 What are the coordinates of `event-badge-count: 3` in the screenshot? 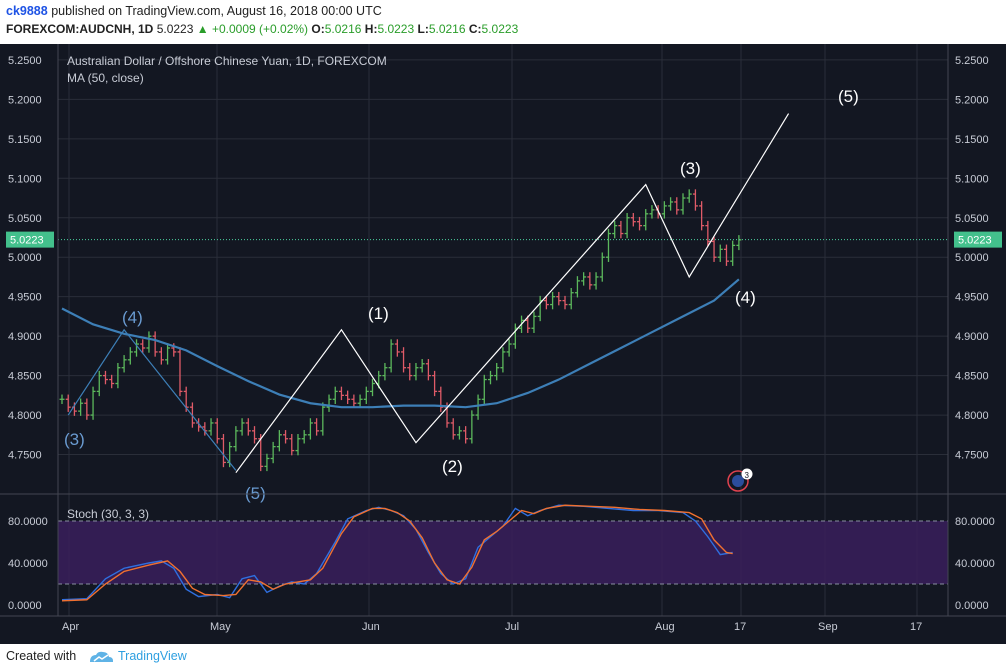 It's located at (747, 475).